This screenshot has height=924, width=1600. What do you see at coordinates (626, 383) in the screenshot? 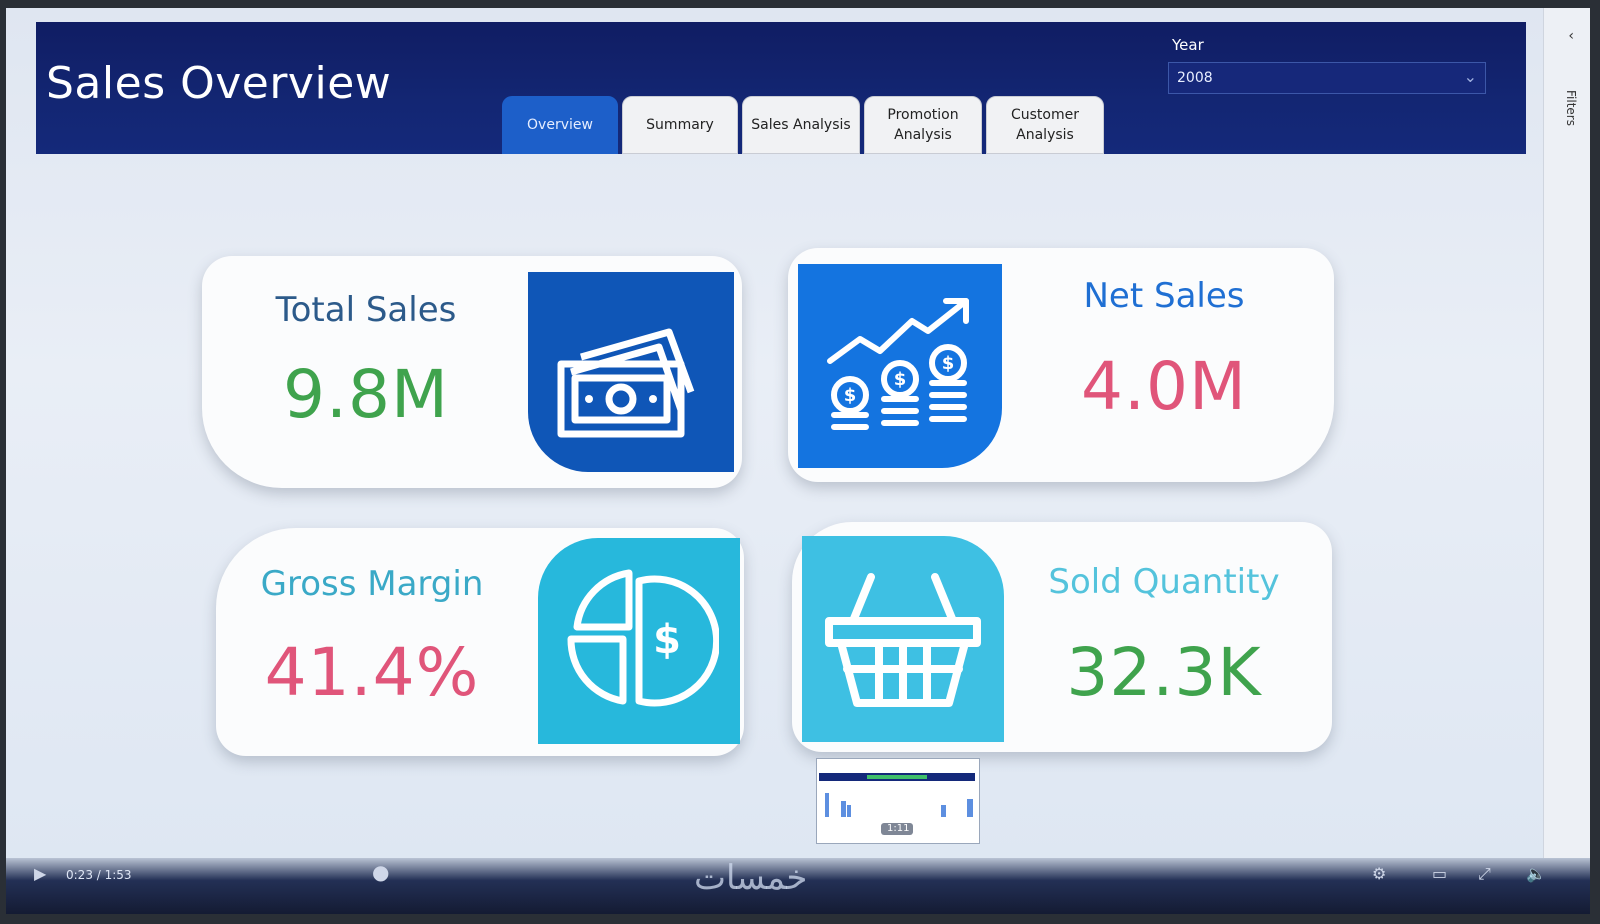
I see `money-icon-graphic` at bounding box center [626, 383].